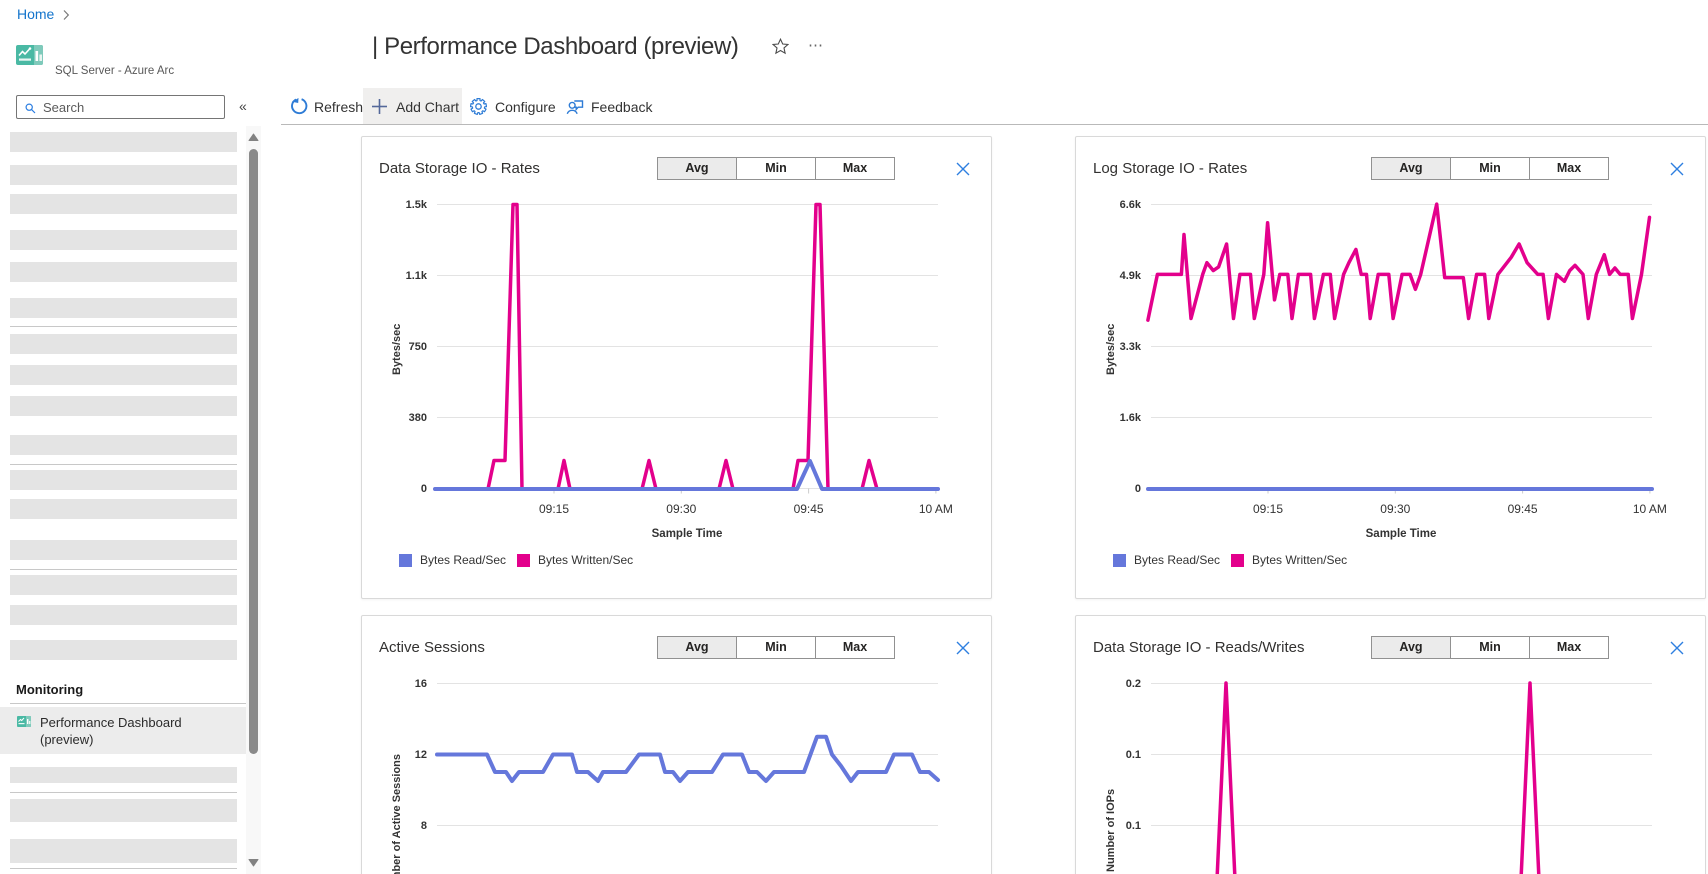 This screenshot has height=874, width=1708. What do you see at coordinates (1131, 347) in the screenshot?
I see `svg-text: 3.3k` at bounding box center [1131, 347].